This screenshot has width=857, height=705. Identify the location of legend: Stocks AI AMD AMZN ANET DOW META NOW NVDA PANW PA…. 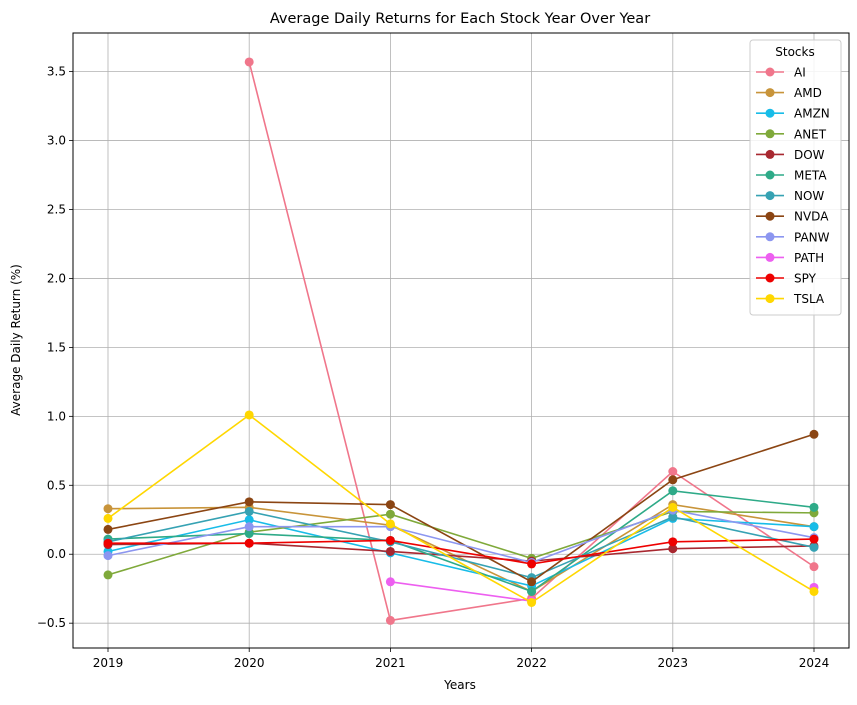
(795, 177).